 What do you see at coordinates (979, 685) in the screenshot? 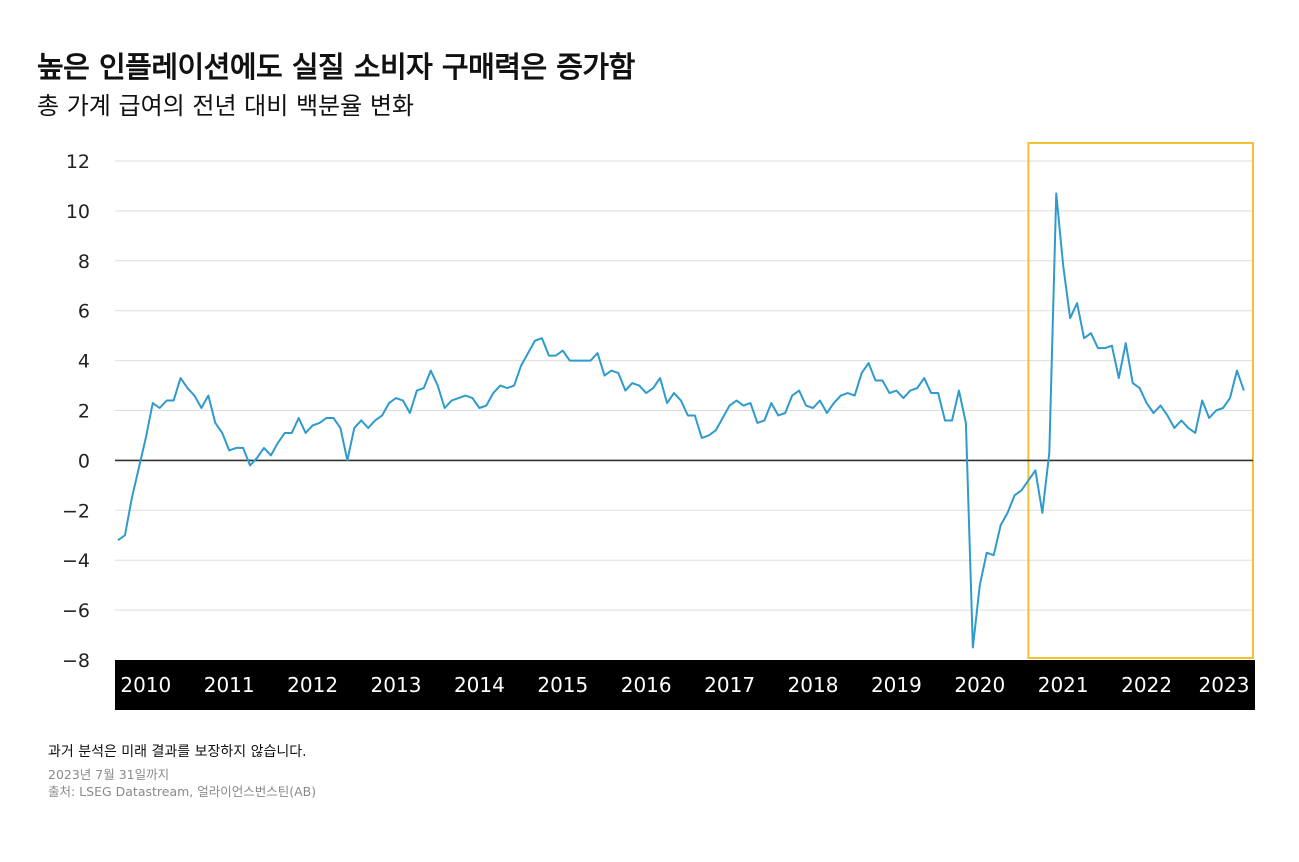
I see `x-tick-label: 2020` at bounding box center [979, 685].